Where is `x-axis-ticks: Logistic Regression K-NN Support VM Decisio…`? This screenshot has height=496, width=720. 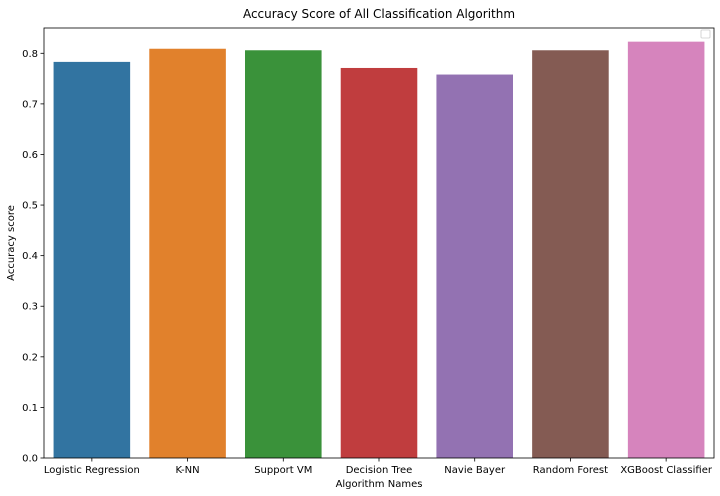
x-axis-ticks: Logistic Regression K-NN Support VM Decisio… is located at coordinates (378, 467).